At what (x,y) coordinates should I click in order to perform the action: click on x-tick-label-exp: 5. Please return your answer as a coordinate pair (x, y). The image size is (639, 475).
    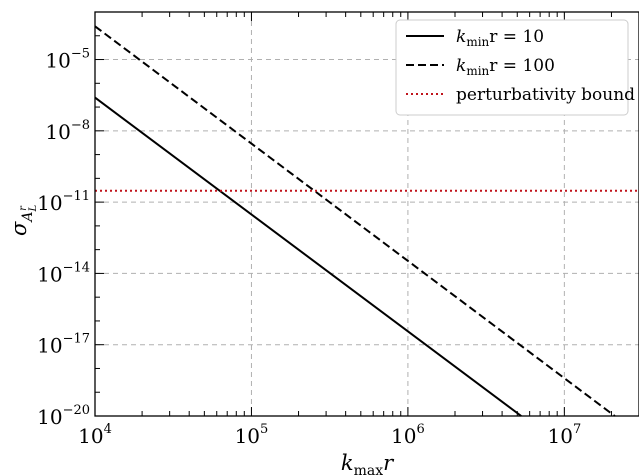
    Looking at the image, I should click on (264, 429).